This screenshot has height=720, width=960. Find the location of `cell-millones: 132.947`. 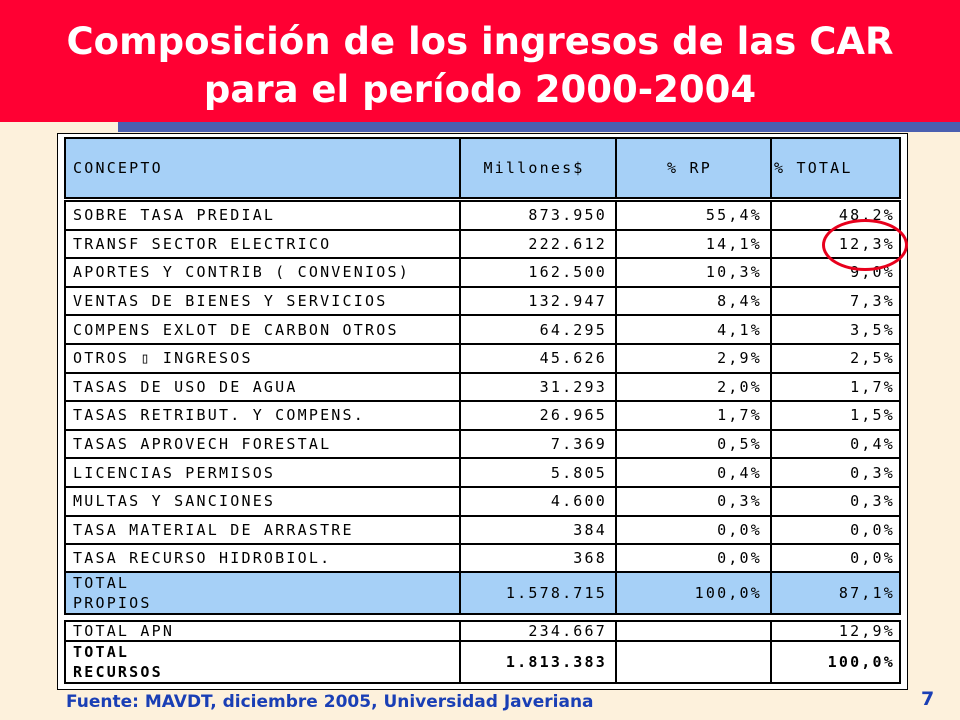

cell-millones: 132.947 is located at coordinates (539, 301).